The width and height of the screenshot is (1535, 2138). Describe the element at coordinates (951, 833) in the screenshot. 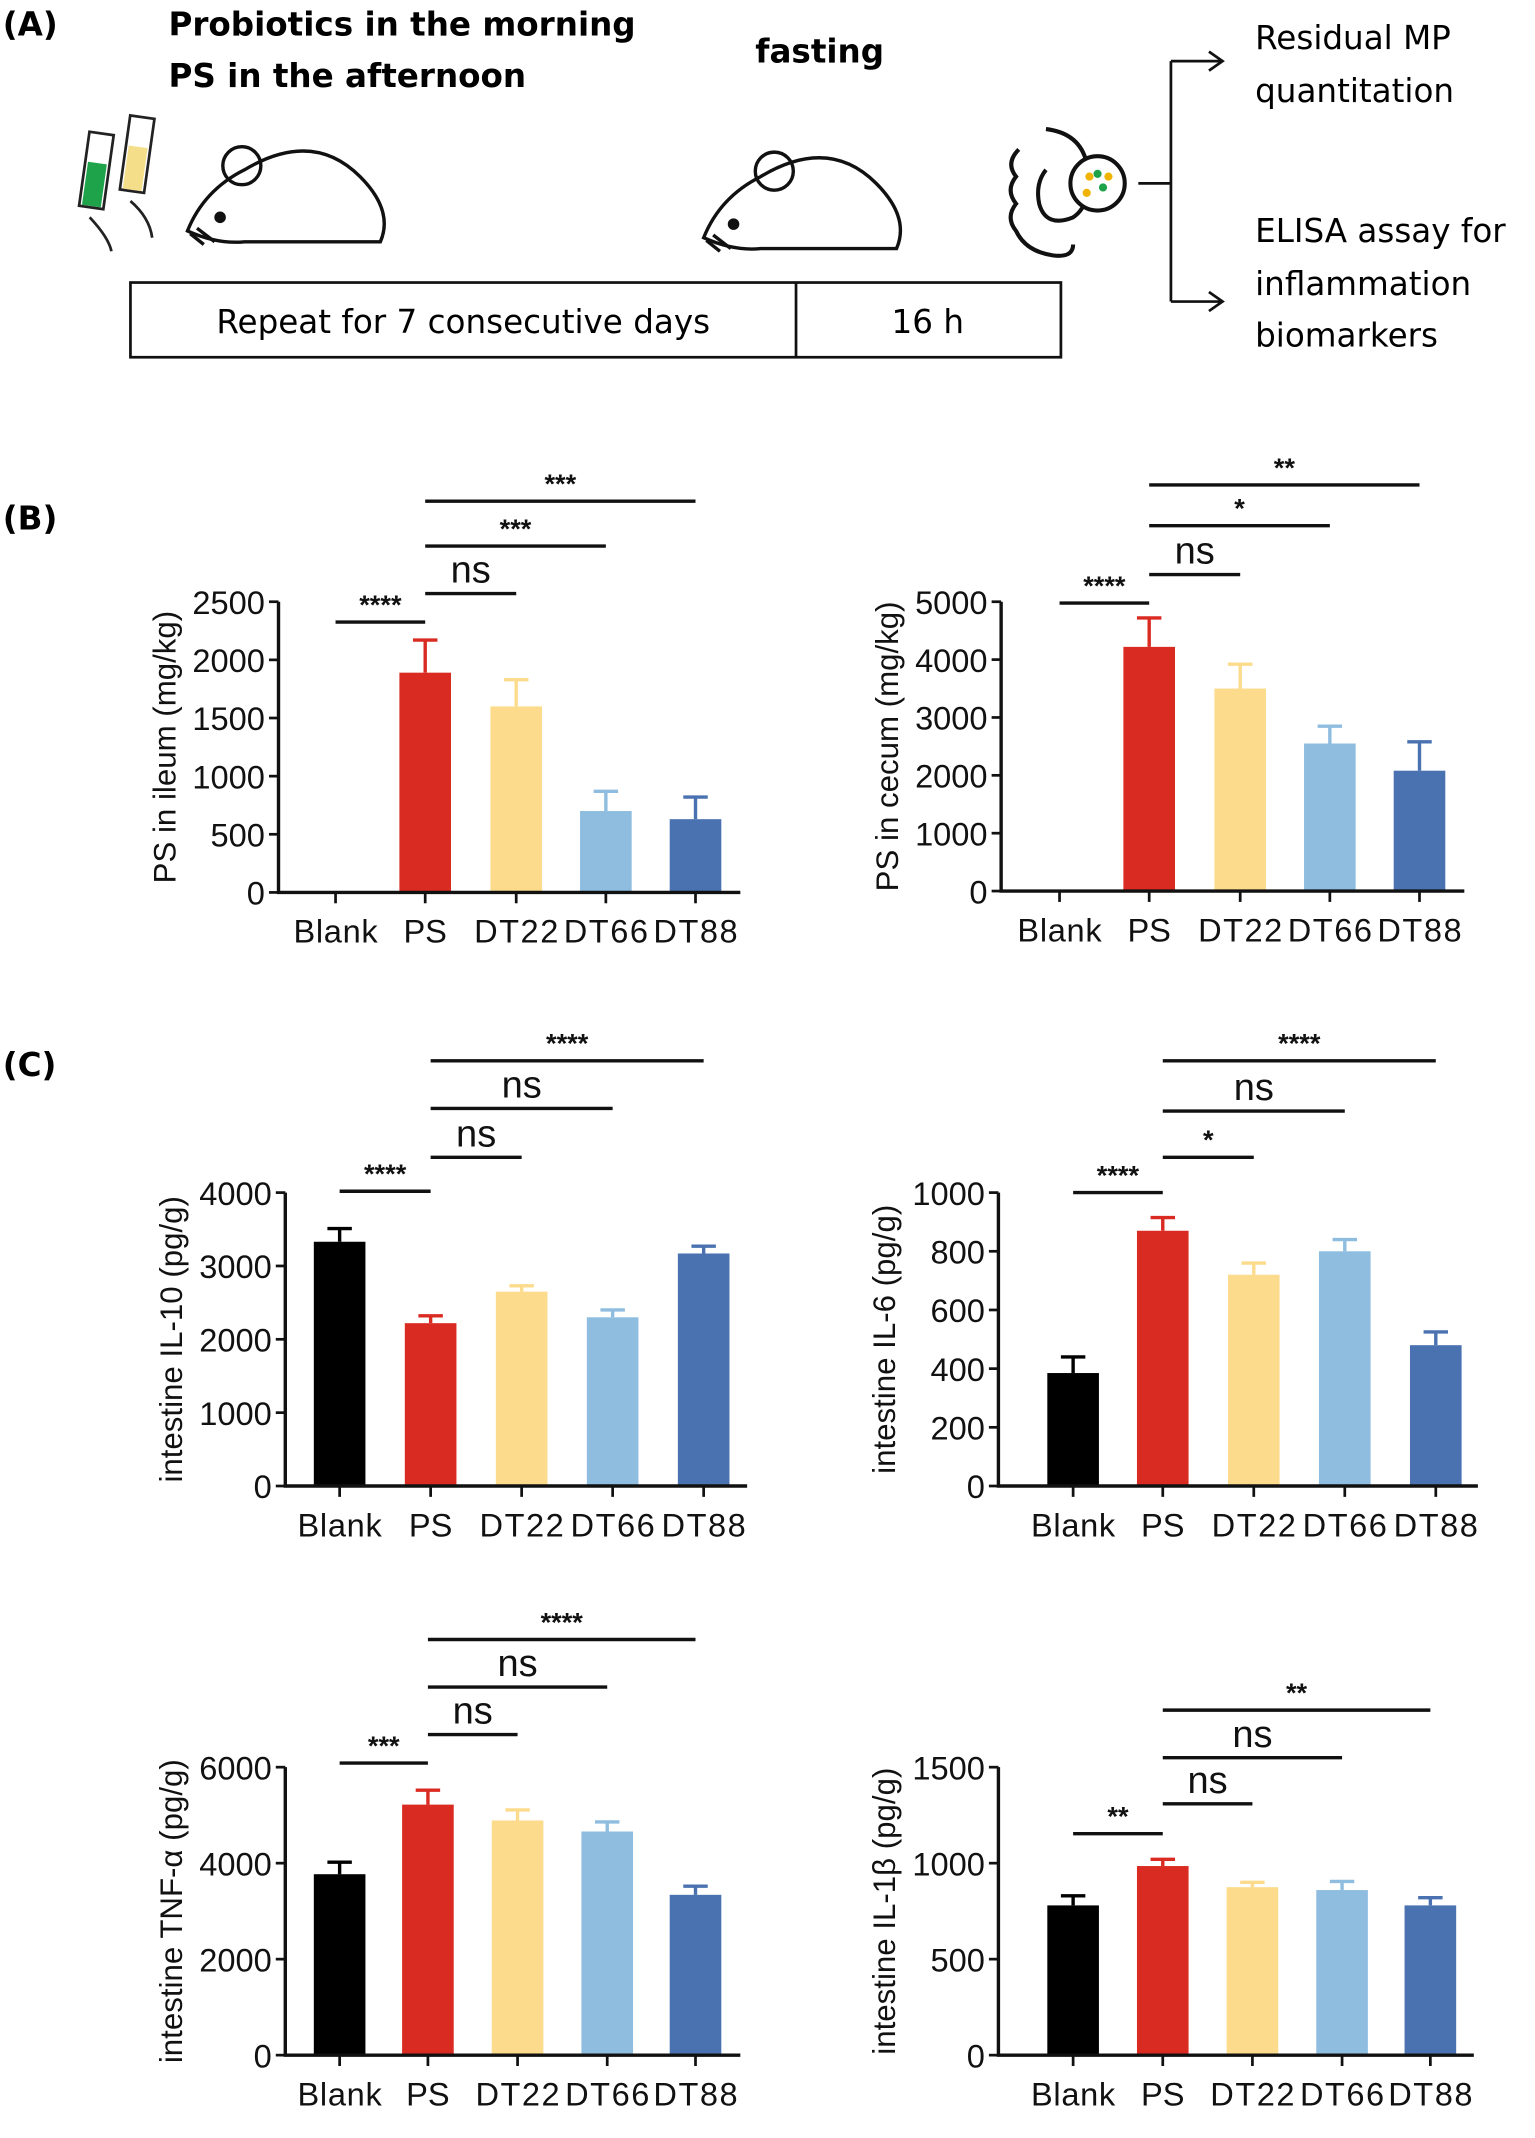

I see `y-tick-label: 1000` at that location.